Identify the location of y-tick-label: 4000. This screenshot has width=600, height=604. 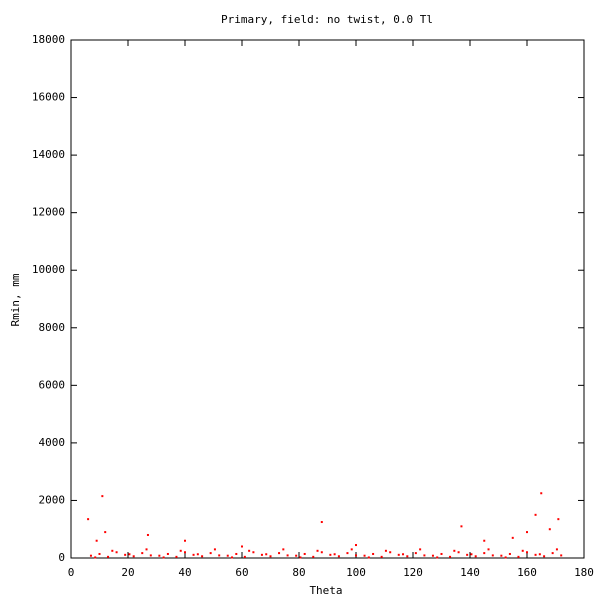
(52, 442).